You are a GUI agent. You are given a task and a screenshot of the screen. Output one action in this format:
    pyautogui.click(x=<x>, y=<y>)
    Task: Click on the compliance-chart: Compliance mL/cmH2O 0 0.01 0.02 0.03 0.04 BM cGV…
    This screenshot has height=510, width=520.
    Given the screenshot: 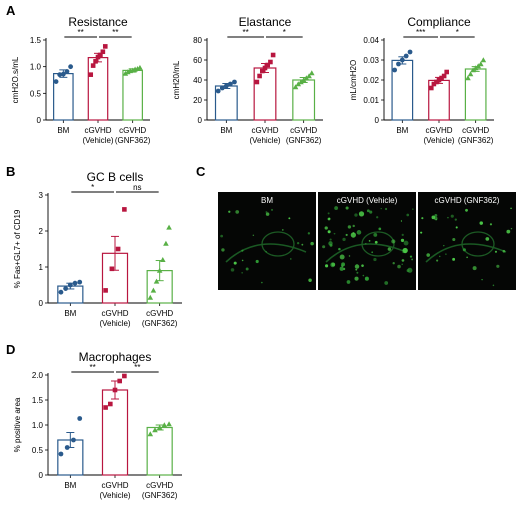 What is the action you would take?
    pyautogui.click(x=421, y=80)
    